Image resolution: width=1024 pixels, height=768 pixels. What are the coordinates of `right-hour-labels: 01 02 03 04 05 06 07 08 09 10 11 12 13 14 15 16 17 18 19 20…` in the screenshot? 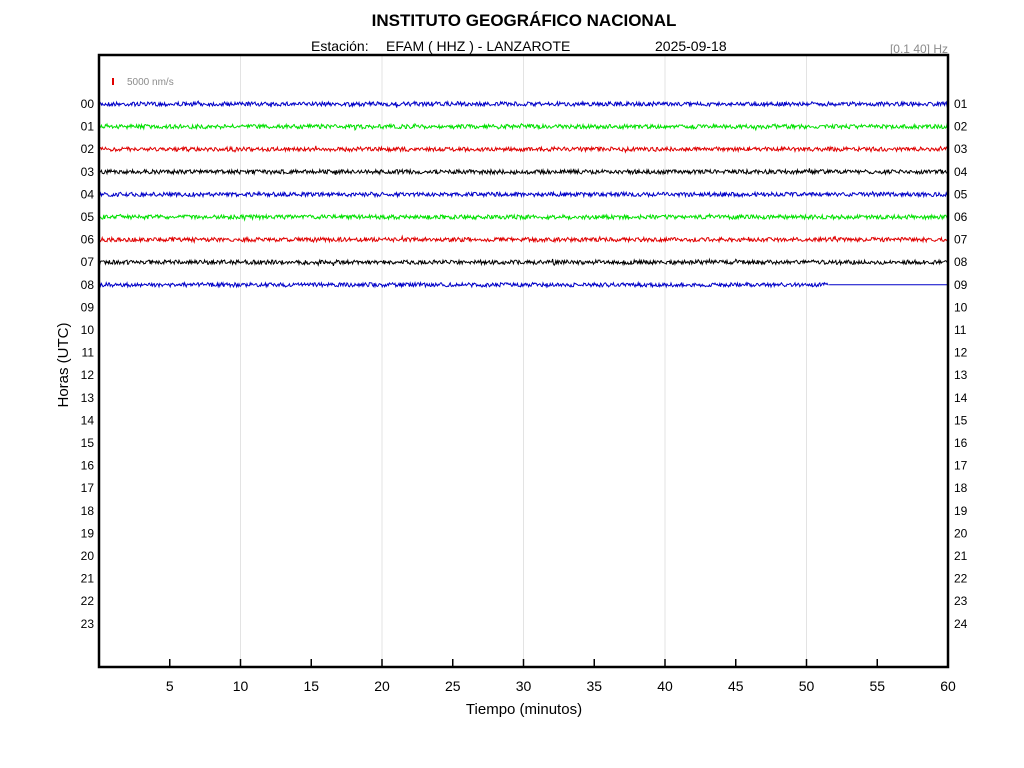 It's located at (961, 364).